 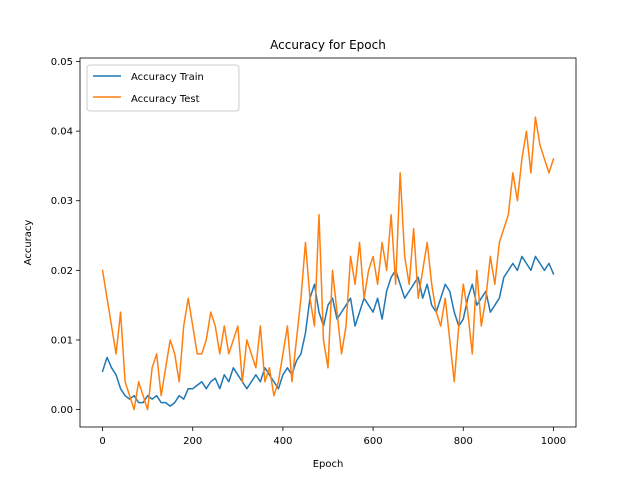 I want to click on x-tick-label: 800, so click(x=463, y=441).